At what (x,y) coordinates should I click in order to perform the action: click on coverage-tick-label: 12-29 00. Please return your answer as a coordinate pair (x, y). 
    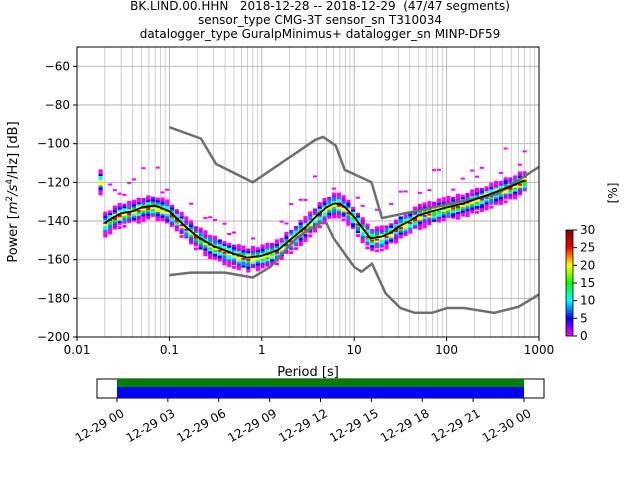
    Looking at the image, I should click on (100, 425).